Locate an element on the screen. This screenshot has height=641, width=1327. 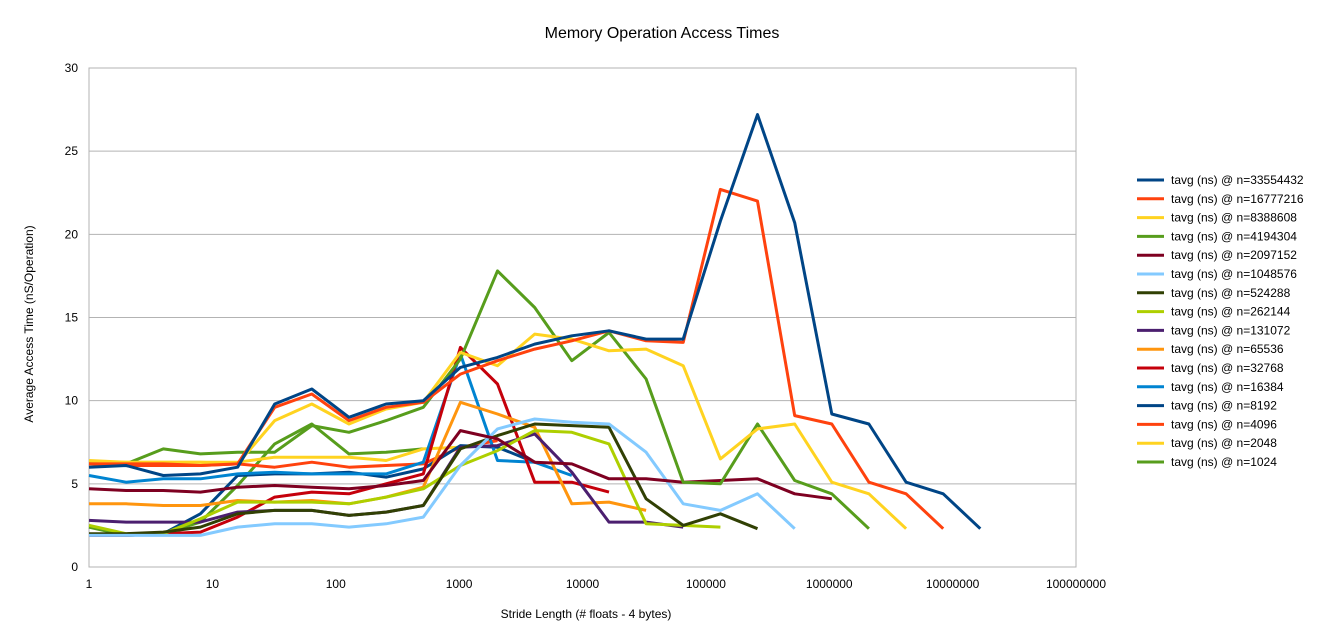
legend-label: tavg (ns) @ n=1048576 is located at coordinates (1234, 274).